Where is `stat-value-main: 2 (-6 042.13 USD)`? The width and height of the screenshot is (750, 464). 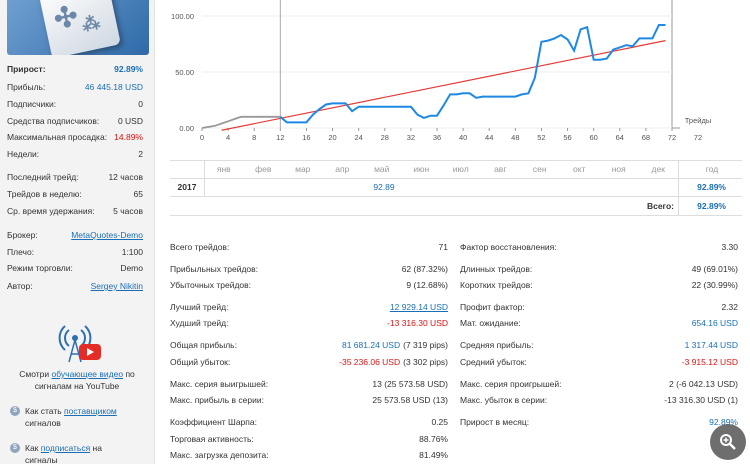 stat-value-main: 2 (-6 042.13 USD) is located at coordinates (703, 384).